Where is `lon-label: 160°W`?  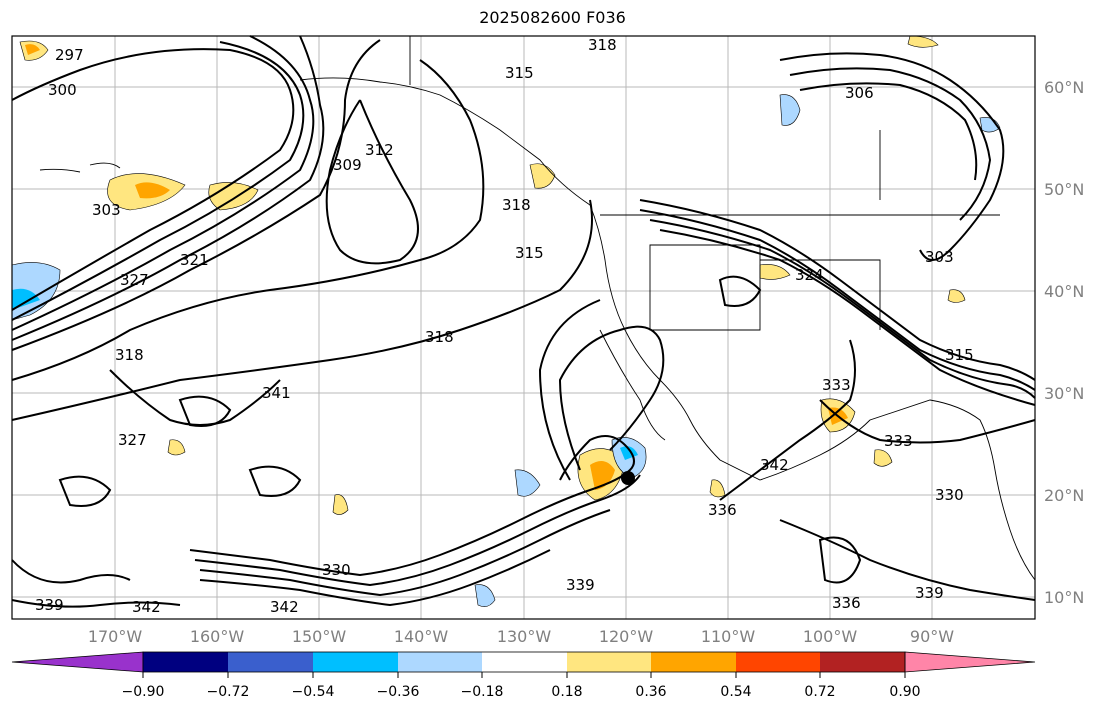
lon-label: 160°W is located at coordinates (217, 636).